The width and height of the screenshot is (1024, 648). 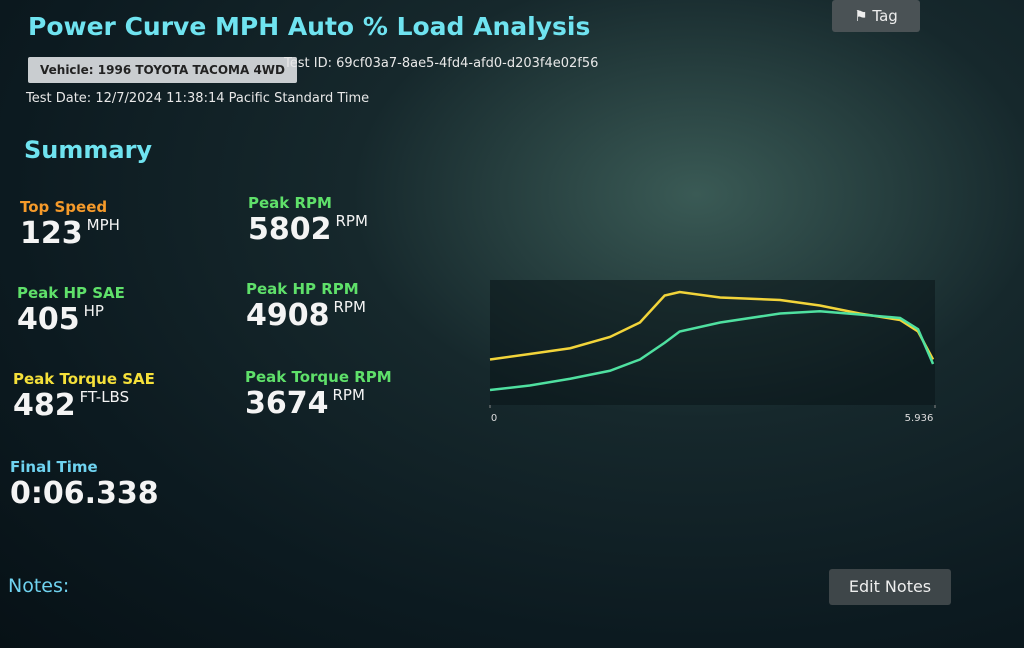 I want to click on power-chart: 0 5.936, so click(x=712, y=352).